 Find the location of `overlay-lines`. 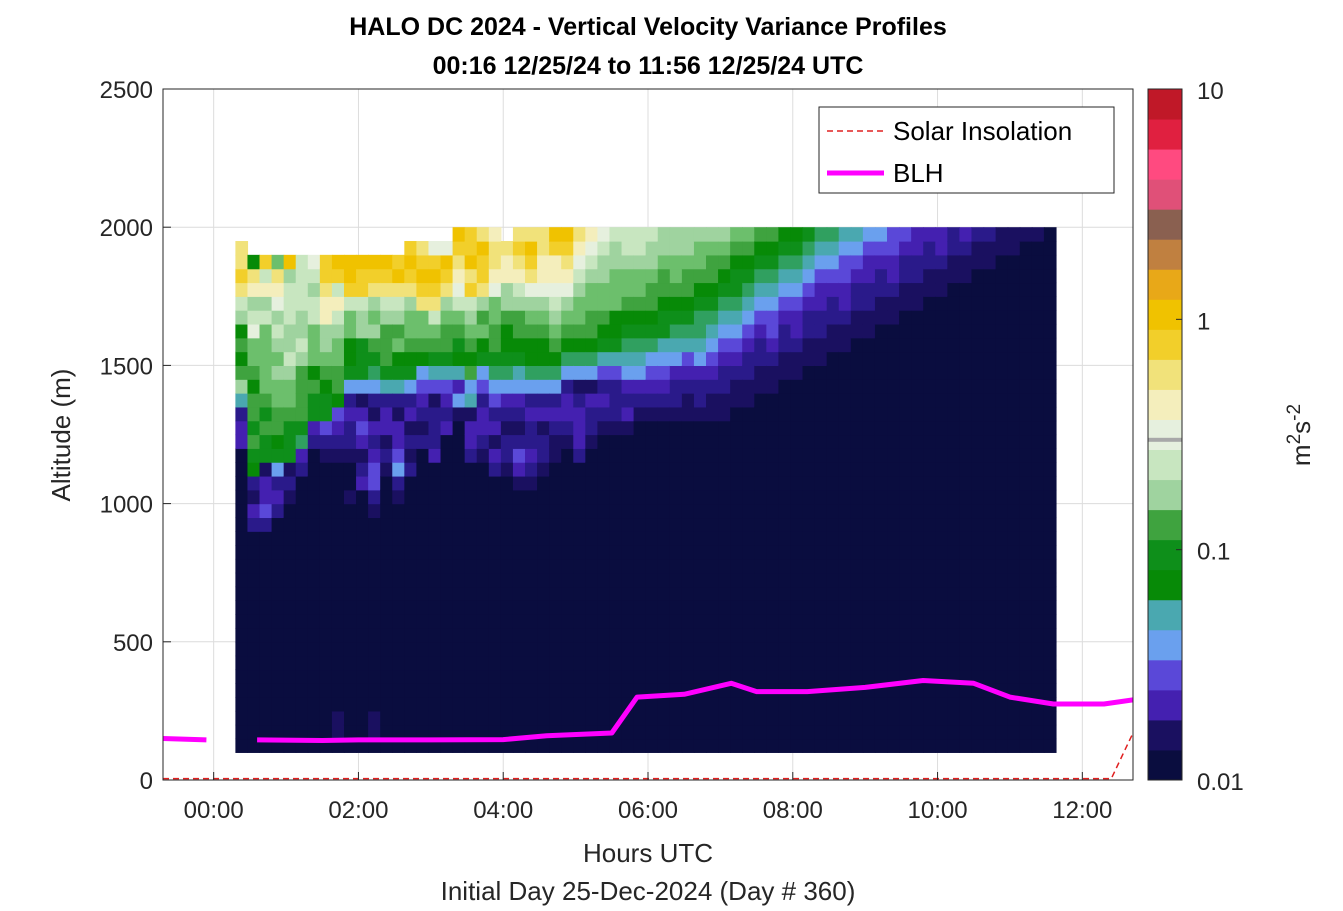

overlay-lines is located at coordinates (648, 729).